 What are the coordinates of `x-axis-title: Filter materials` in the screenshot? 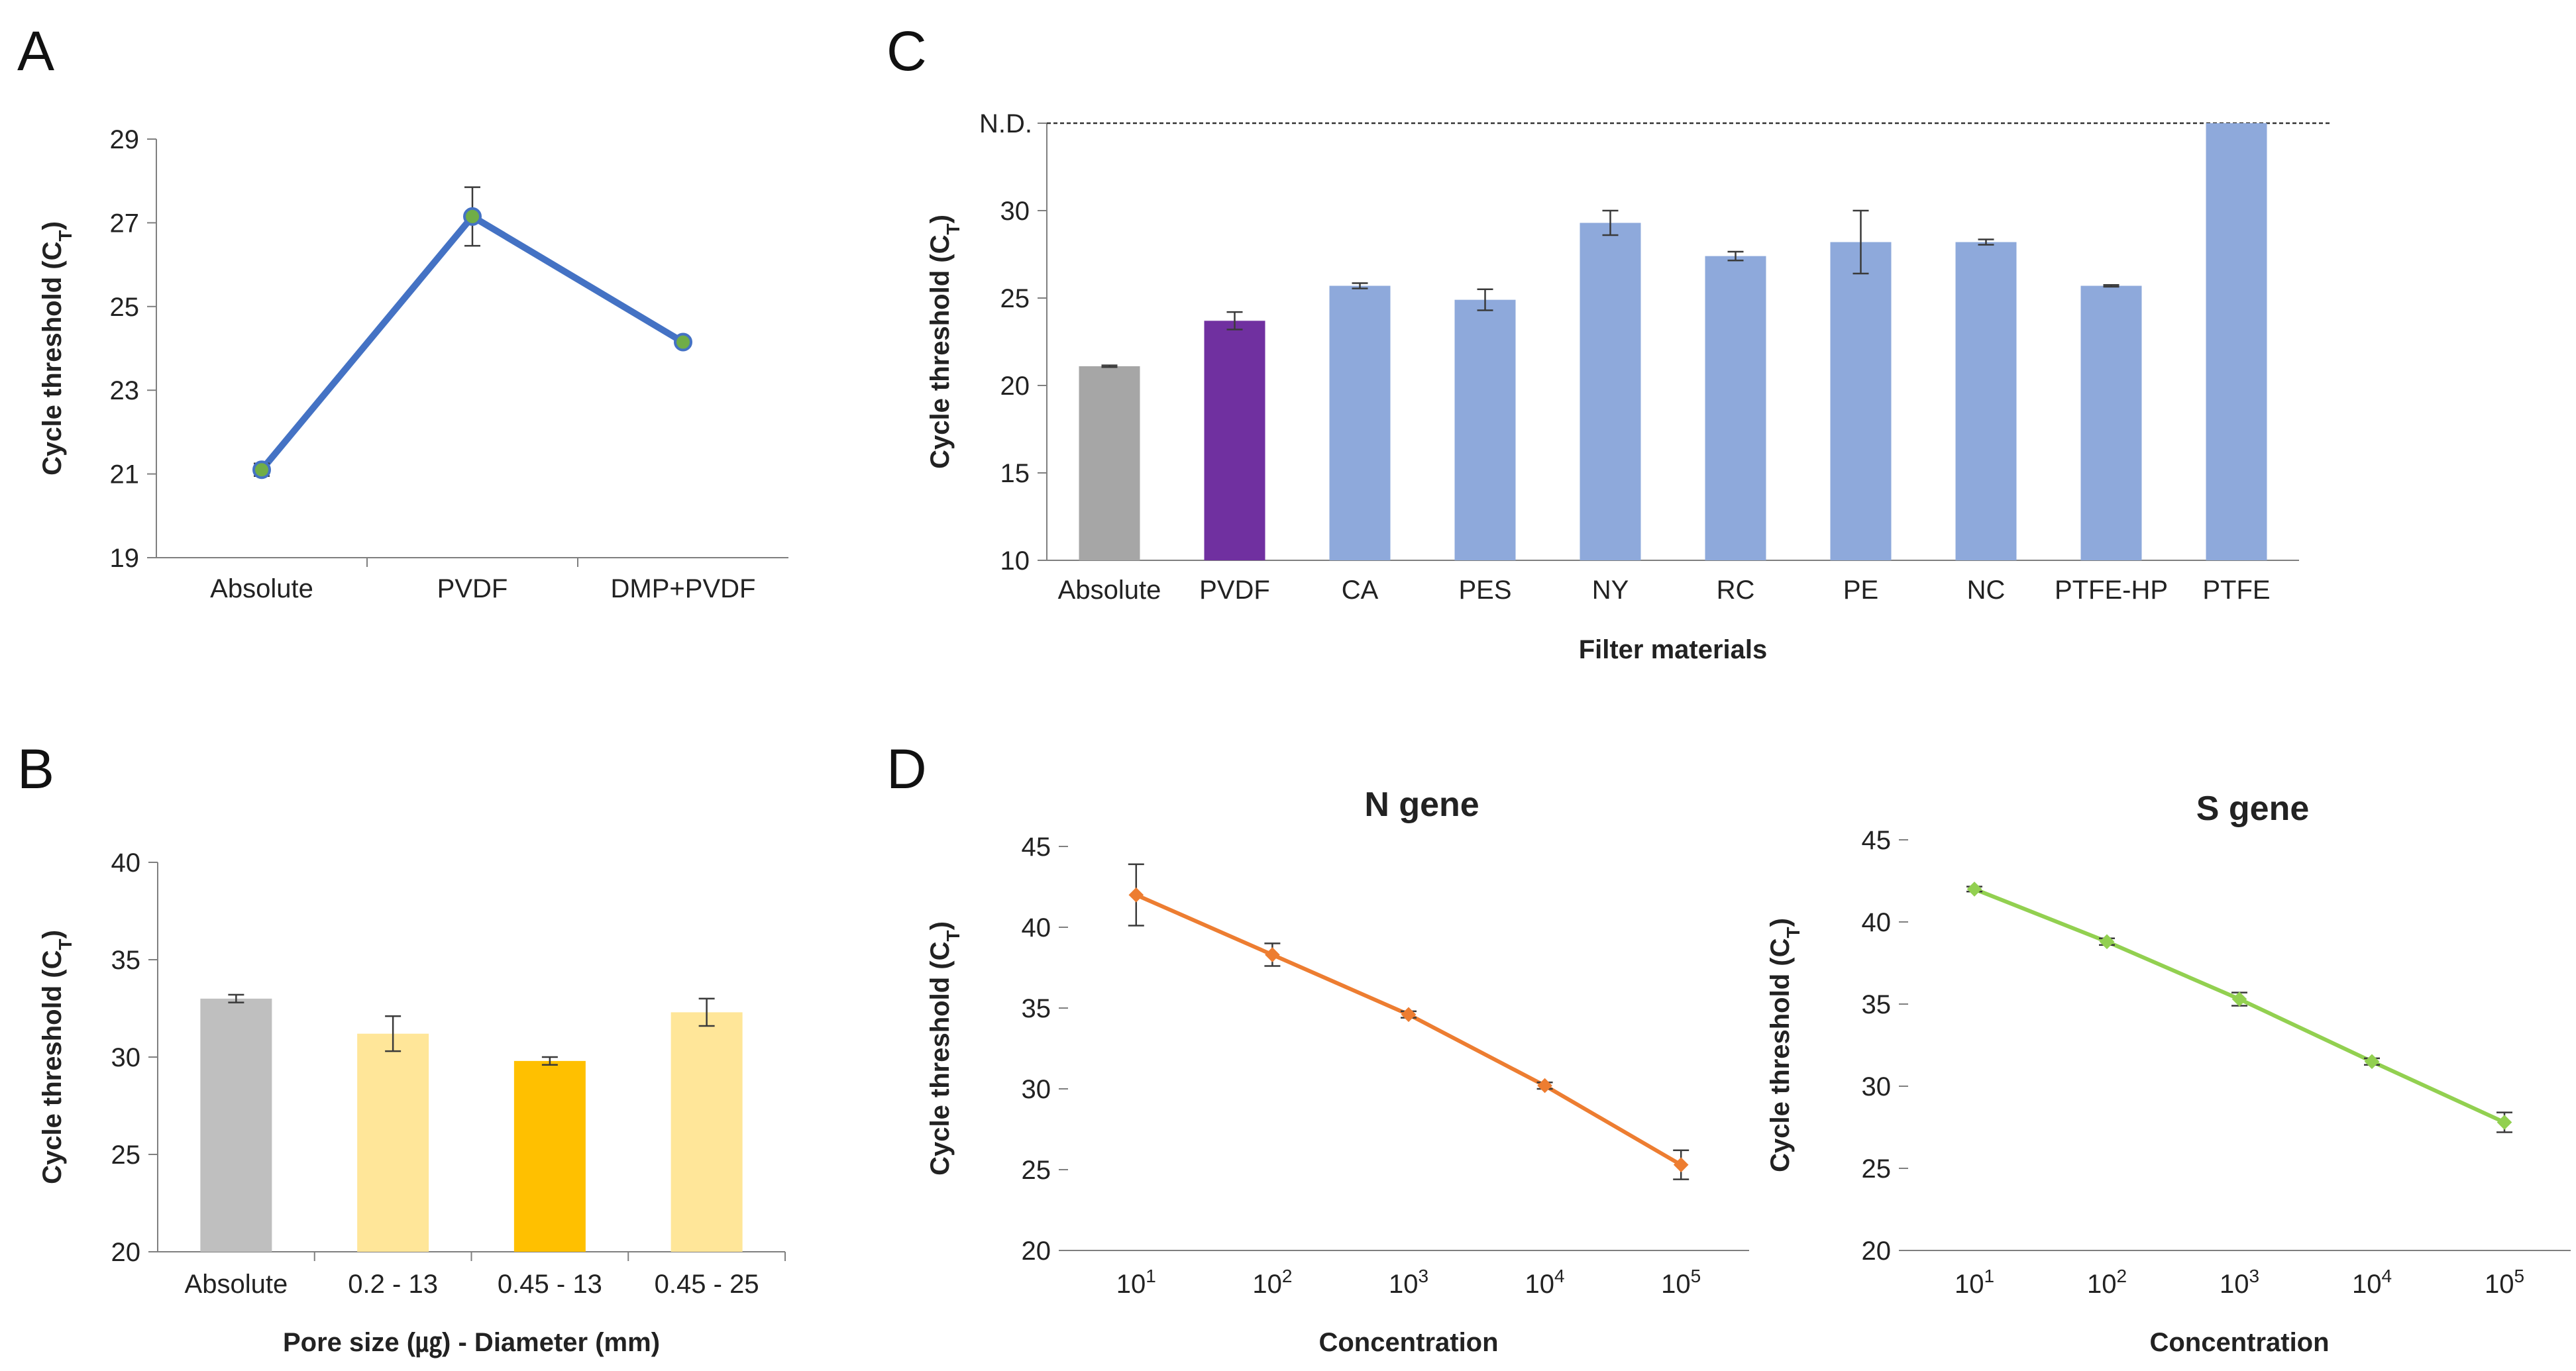 It's located at (1674, 649).